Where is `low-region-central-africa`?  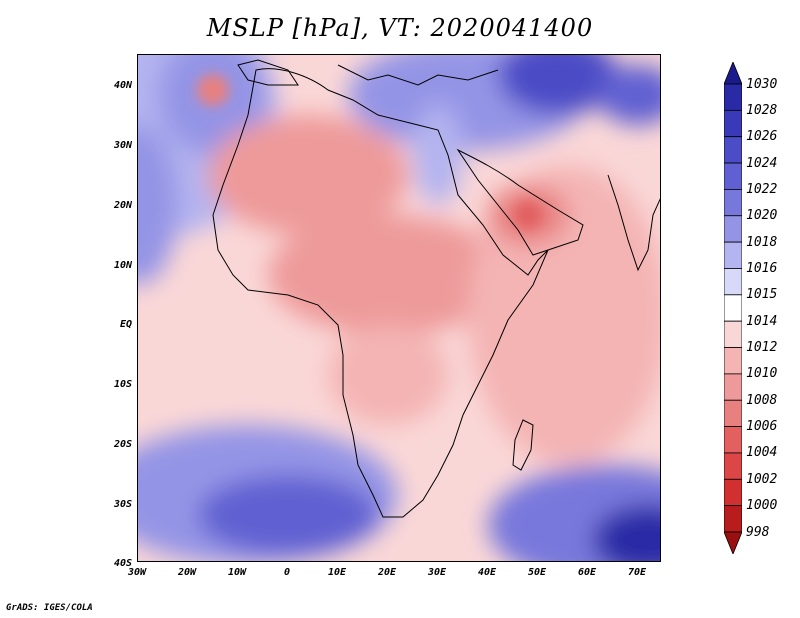 low-region-central-africa is located at coordinates (388, 275).